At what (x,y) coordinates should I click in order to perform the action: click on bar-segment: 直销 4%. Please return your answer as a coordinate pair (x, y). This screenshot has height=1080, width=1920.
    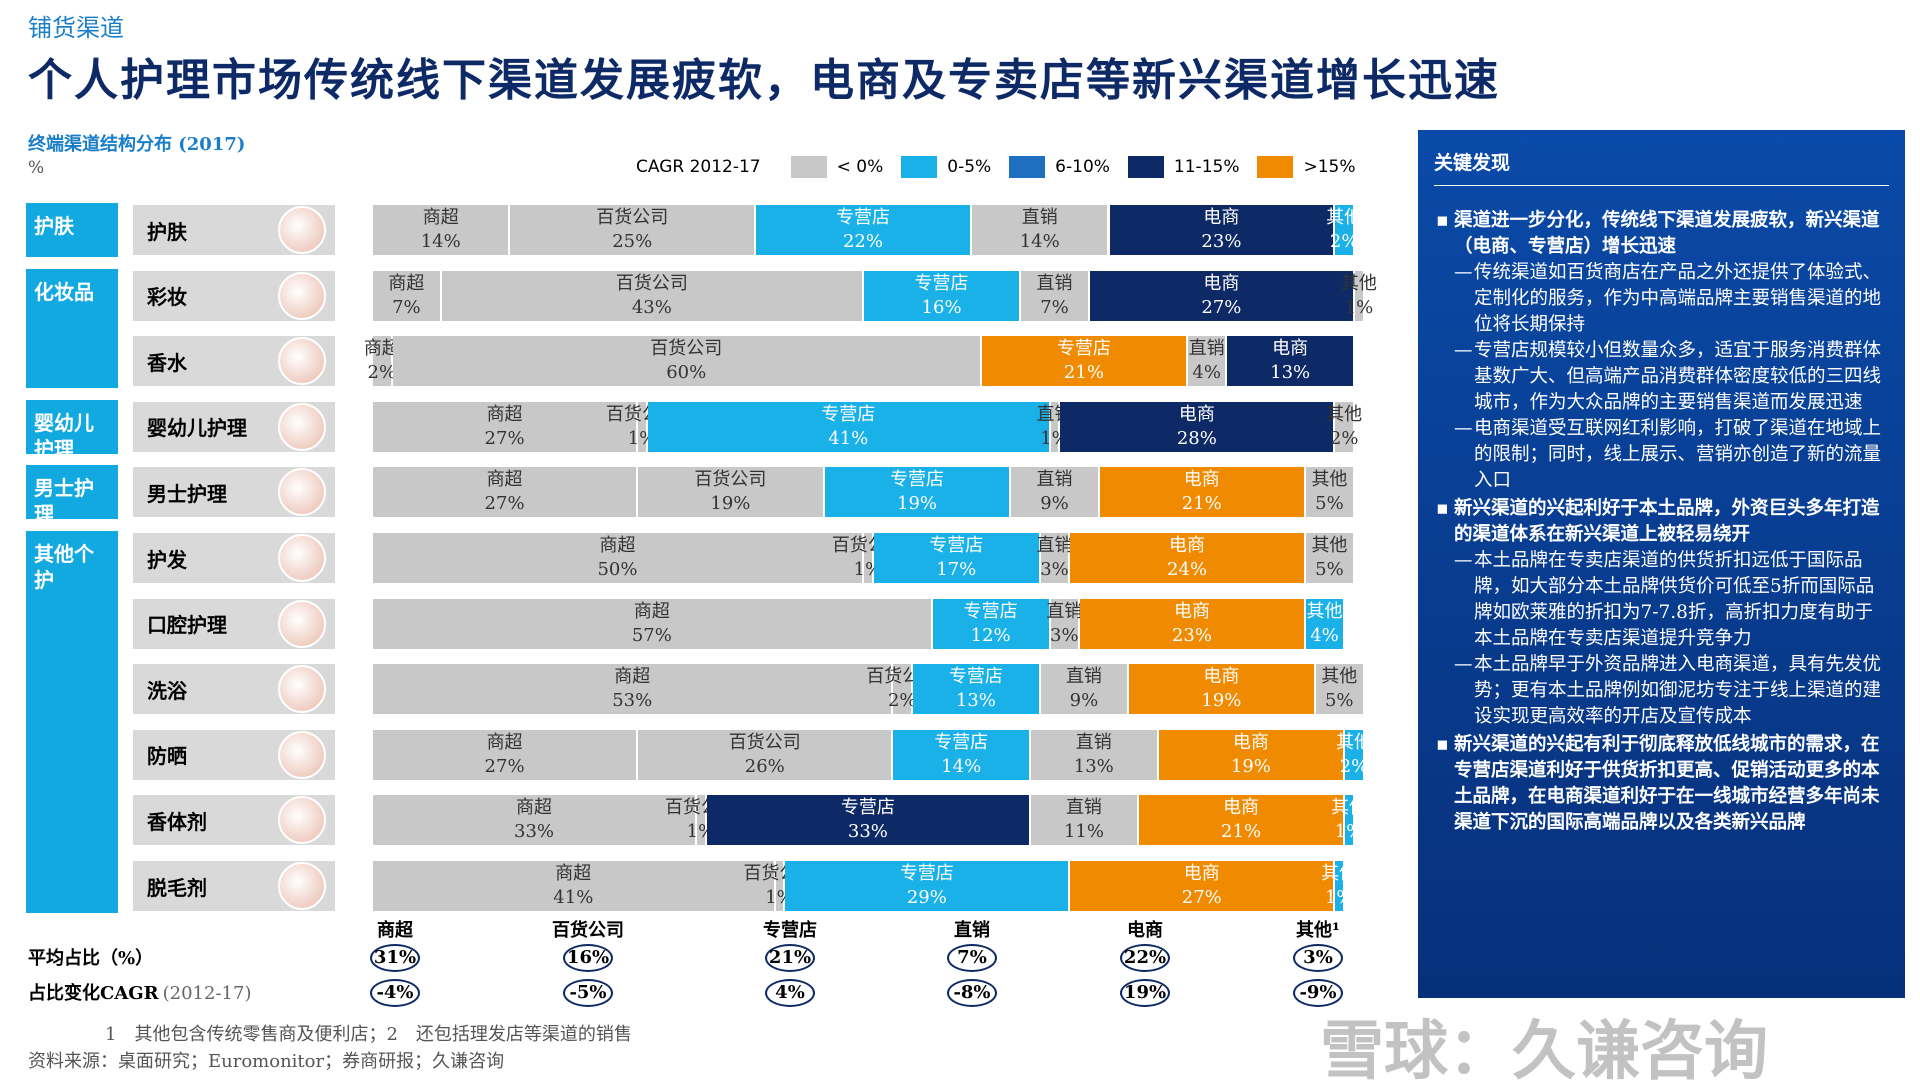
    Looking at the image, I should click on (1208, 361).